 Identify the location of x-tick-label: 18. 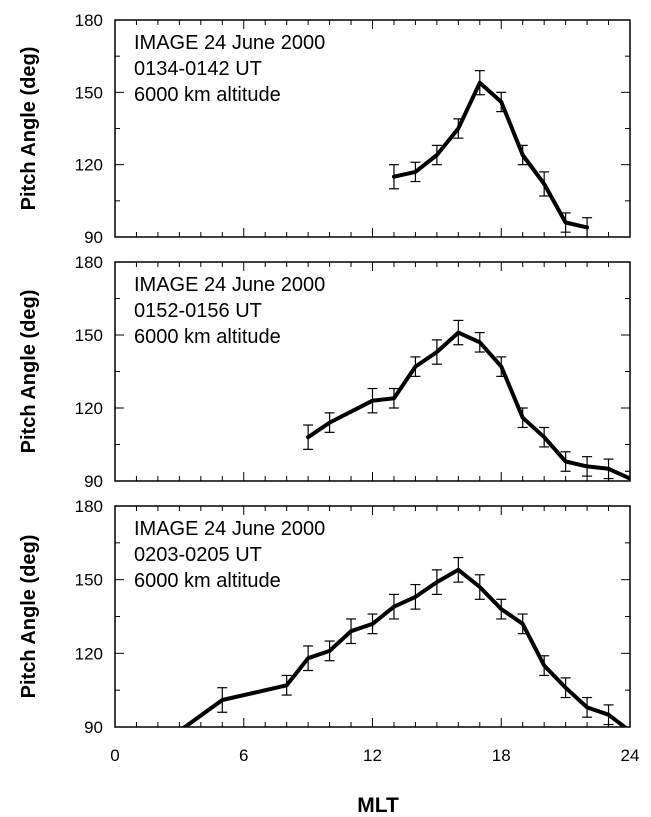
(501, 755).